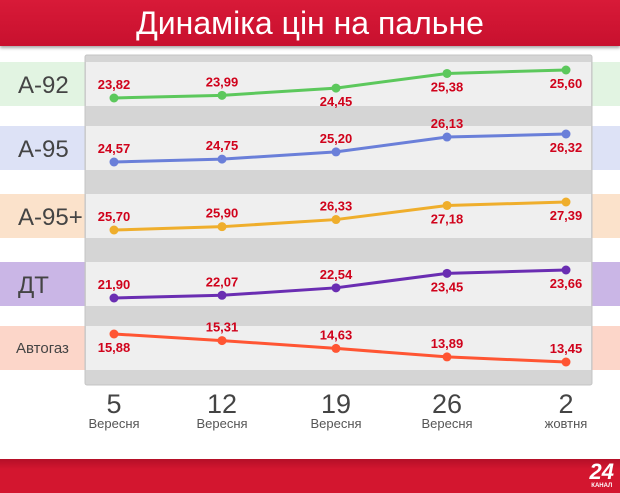  Describe the element at coordinates (336, 334) in the screenshot. I see `data-label: 14,63` at that location.